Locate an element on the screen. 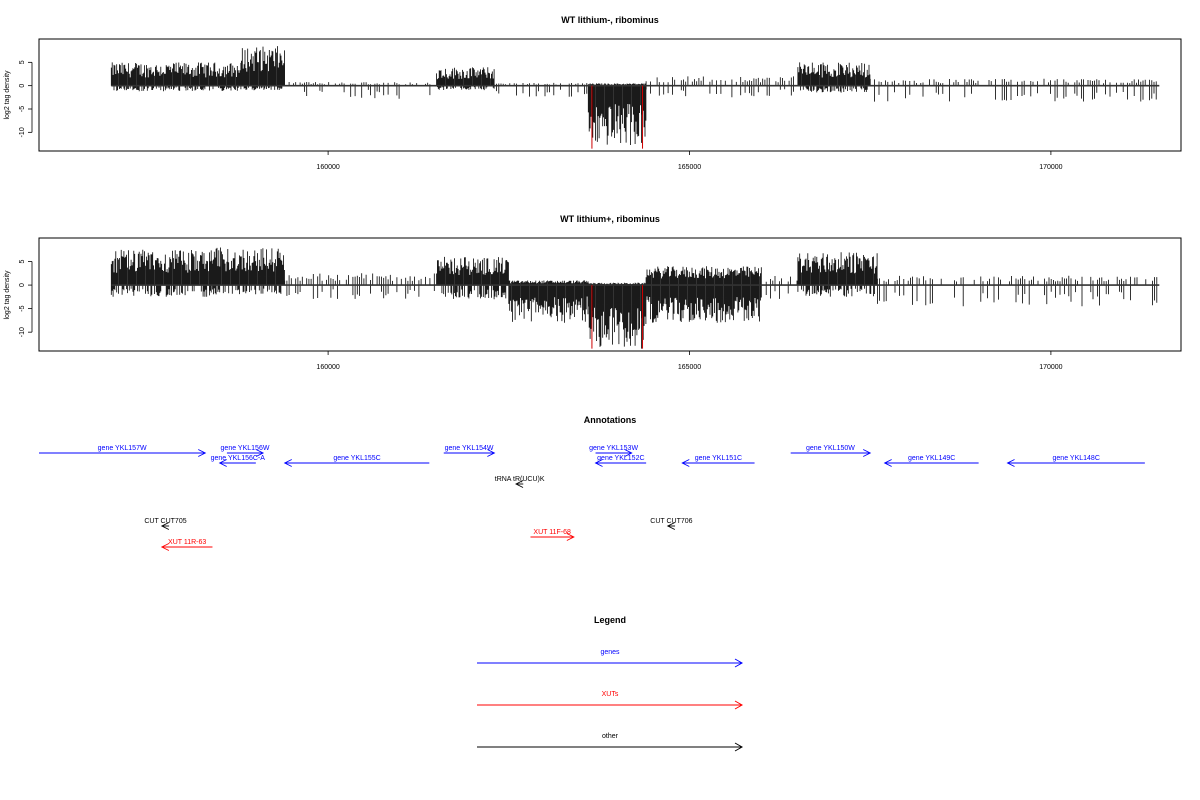 The width and height of the screenshot is (1200, 800). feature-label: CUT CUT705 is located at coordinates (165, 521).